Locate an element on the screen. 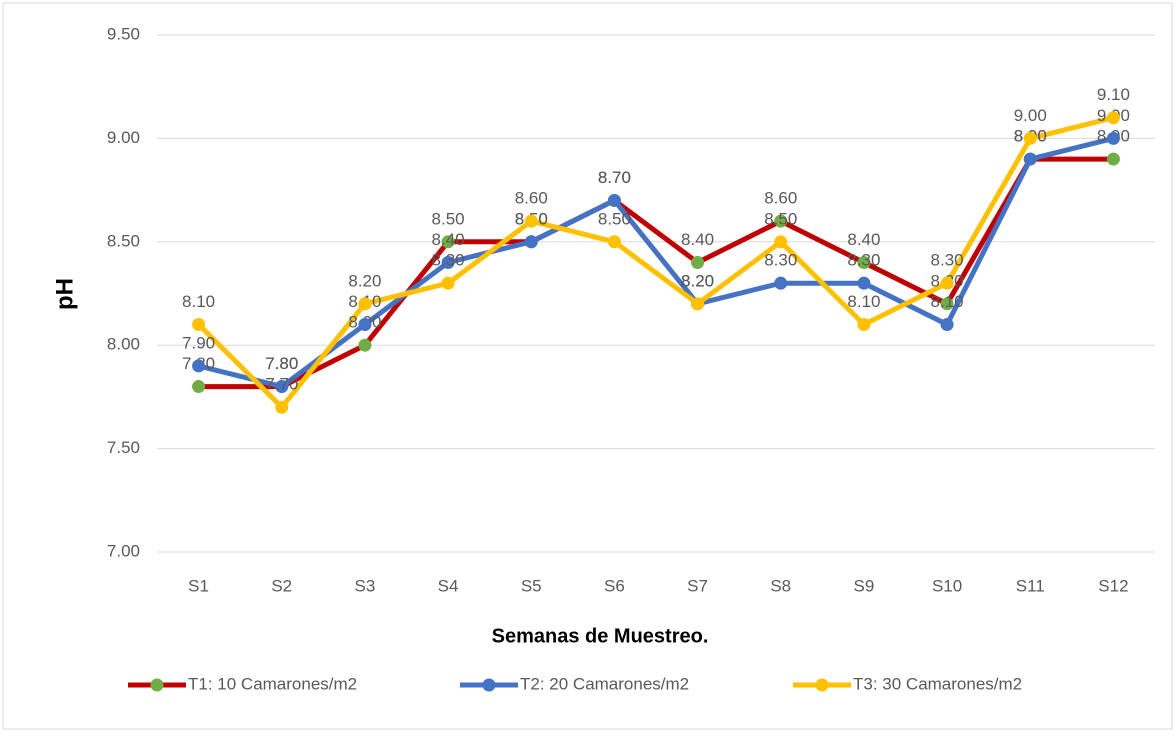 The width and height of the screenshot is (1176, 738). data-label: 8.70 is located at coordinates (614, 177).